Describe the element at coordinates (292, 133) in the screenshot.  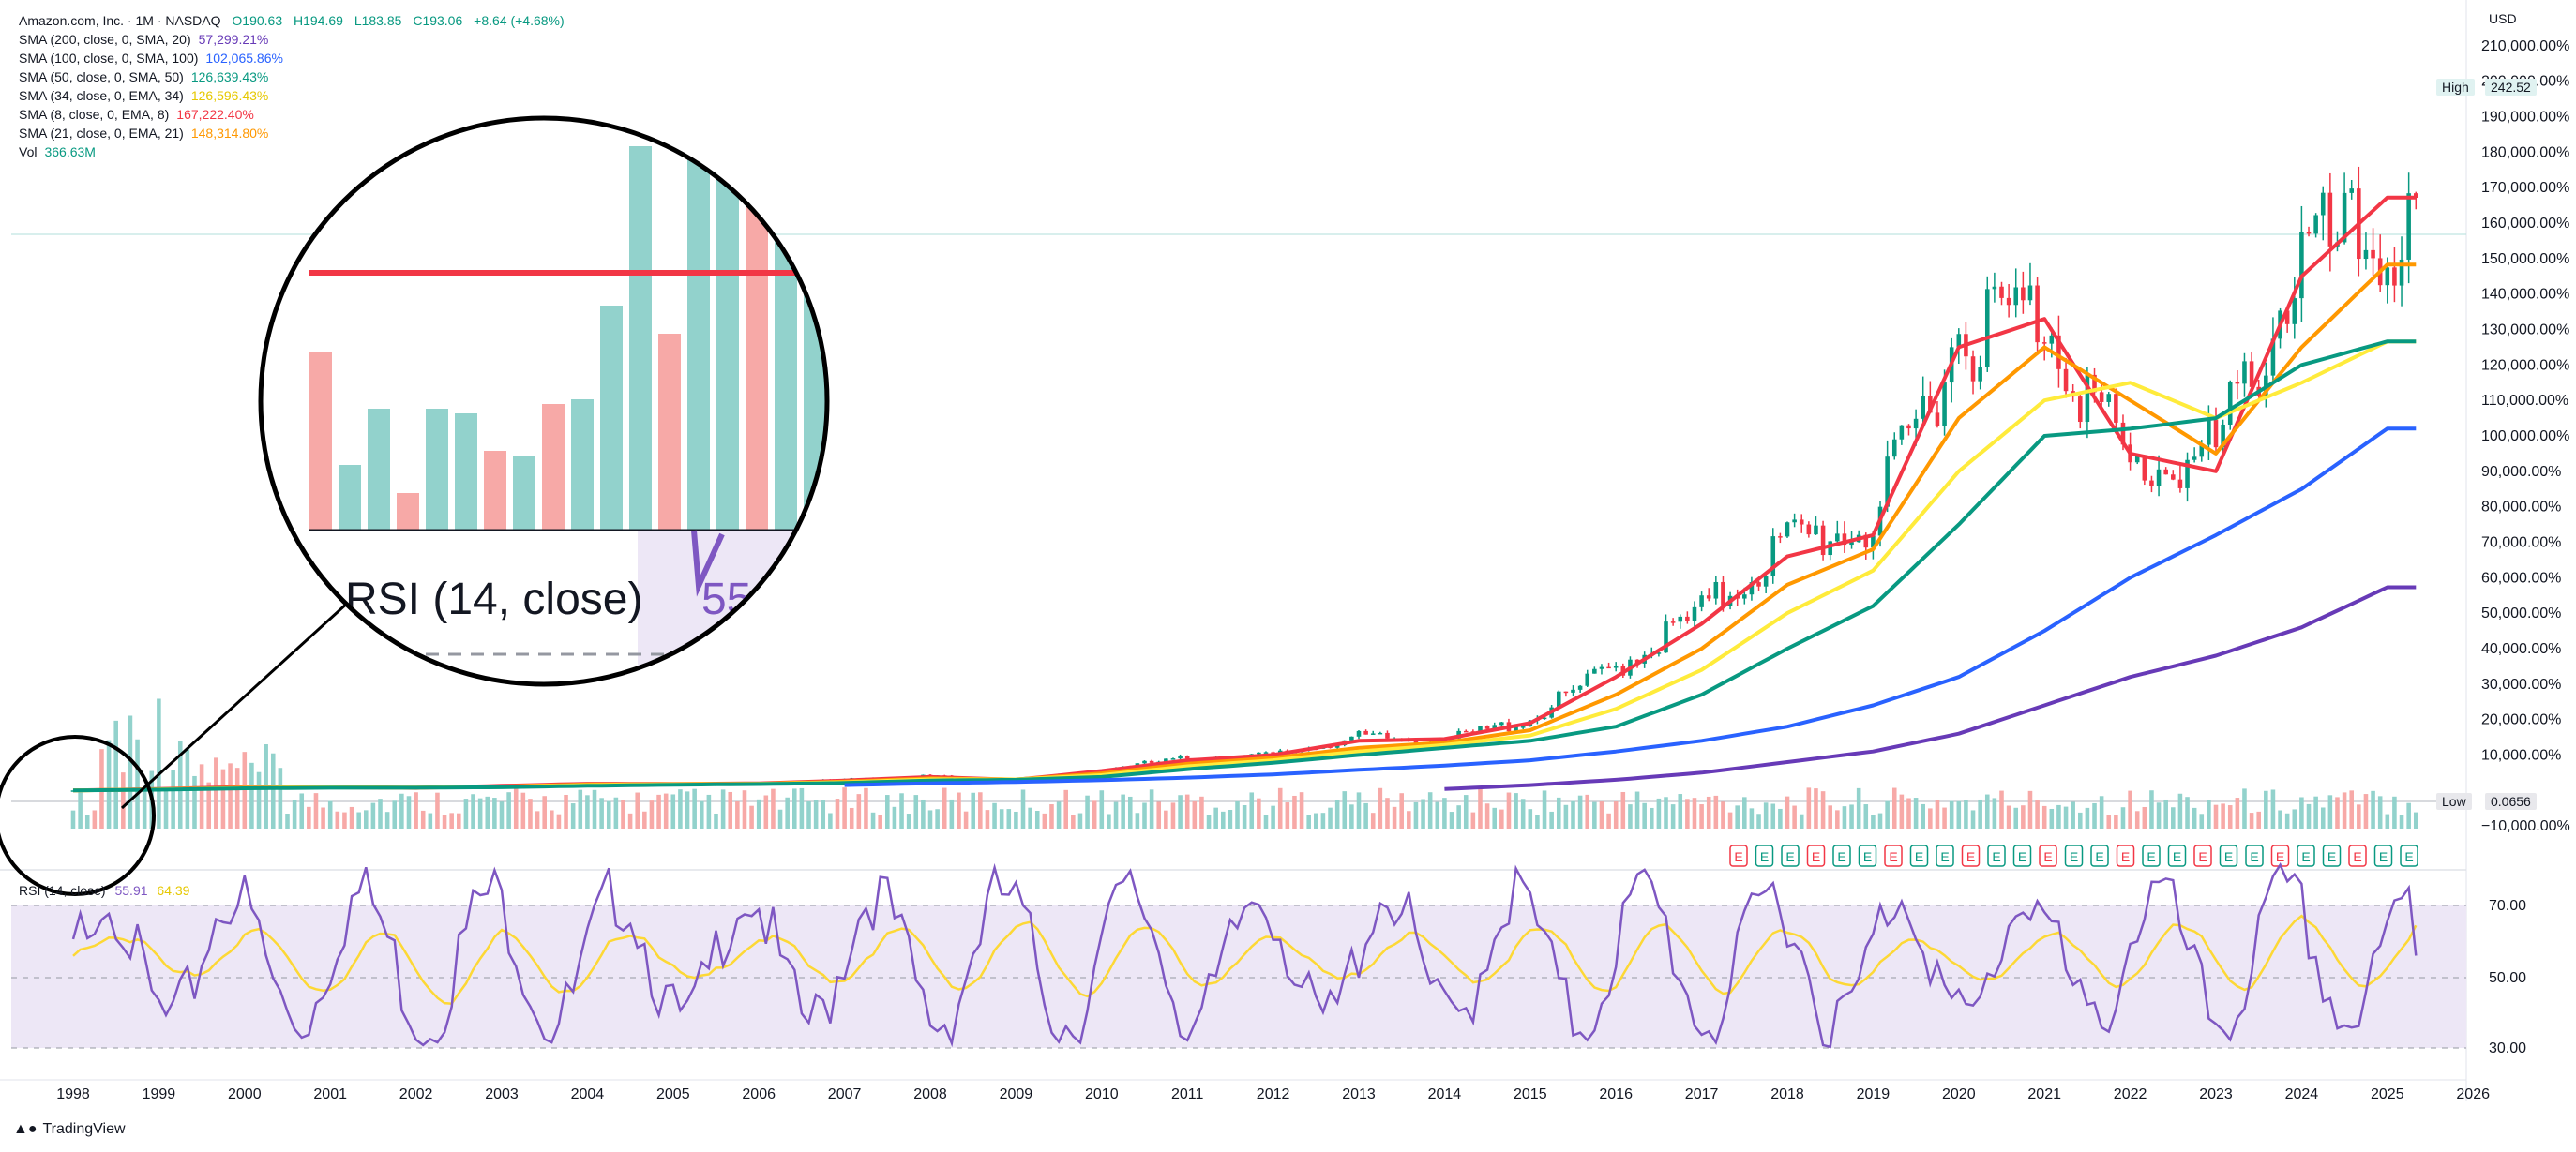
I see `legend-ema21: SMA (21, close, 0, EMA, 21) 148,314.80%` at that location.